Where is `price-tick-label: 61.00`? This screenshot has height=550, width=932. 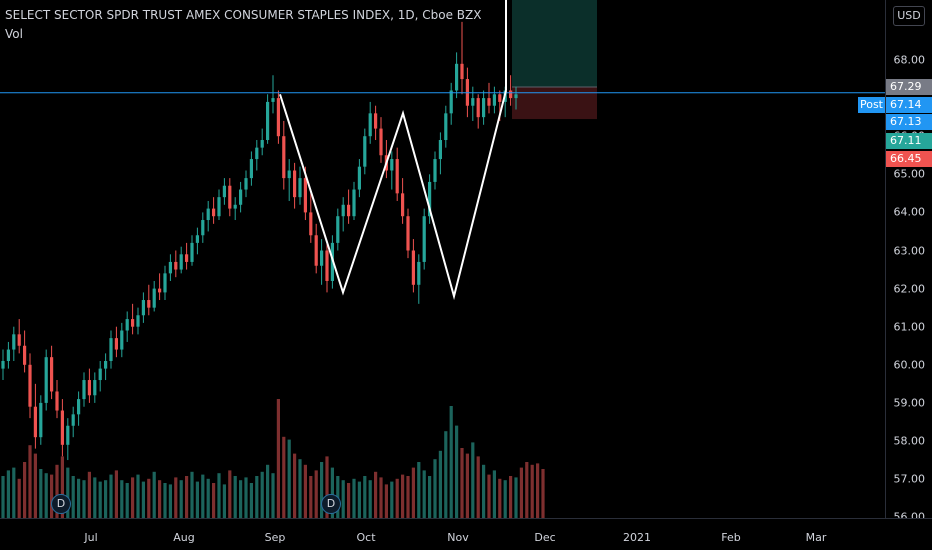 price-tick-label: 61.00 is located at coordinates (909, 327).